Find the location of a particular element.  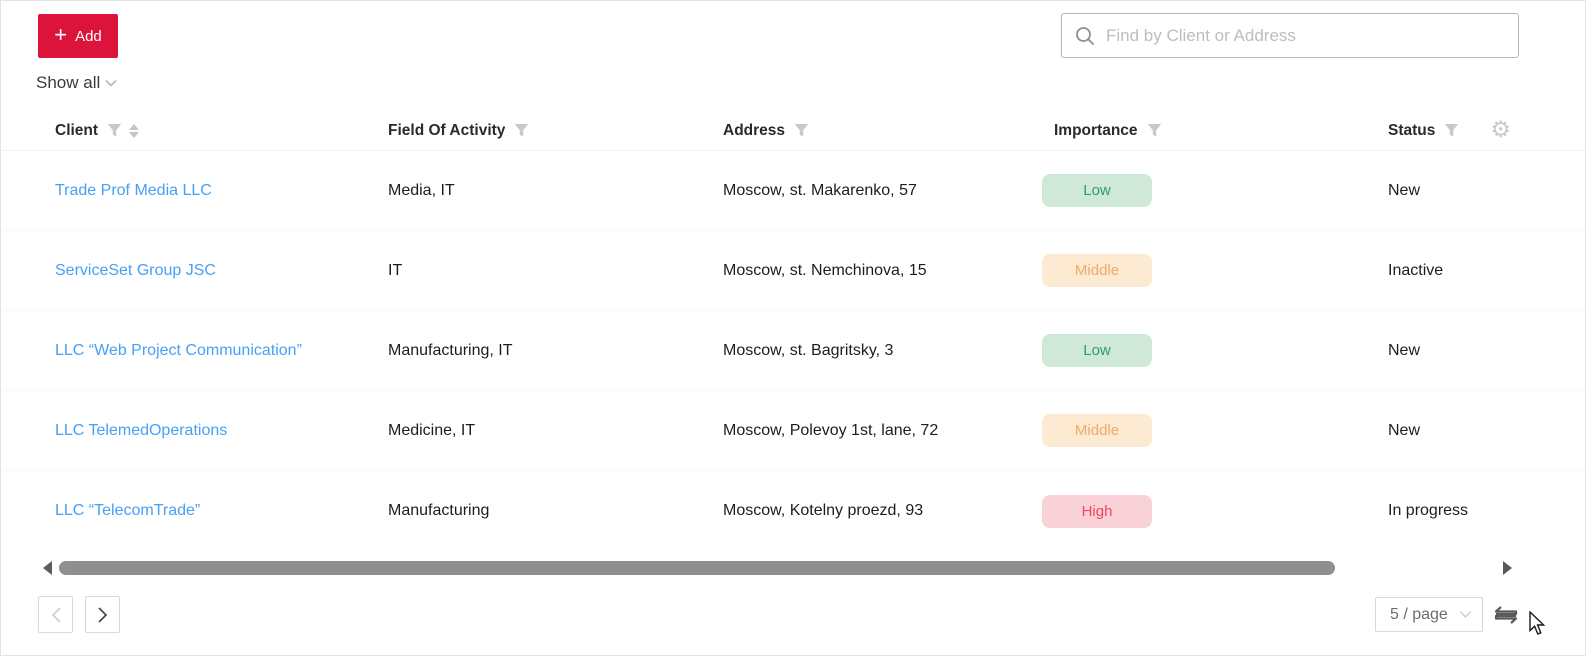

swap-horizontal-icon is located at coordinates (1506, 615).